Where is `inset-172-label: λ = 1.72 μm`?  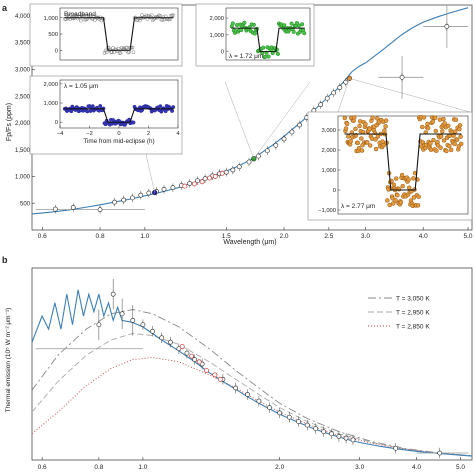
inset-172-label: λ = 1.72 μm is located at coordinates (246, 56).